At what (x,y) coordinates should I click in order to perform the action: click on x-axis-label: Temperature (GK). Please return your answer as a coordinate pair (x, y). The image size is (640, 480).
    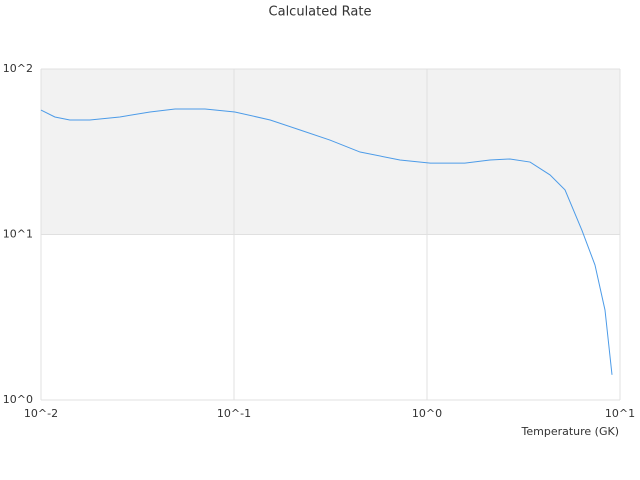
    Looking at the image, I should click on (570, 431).